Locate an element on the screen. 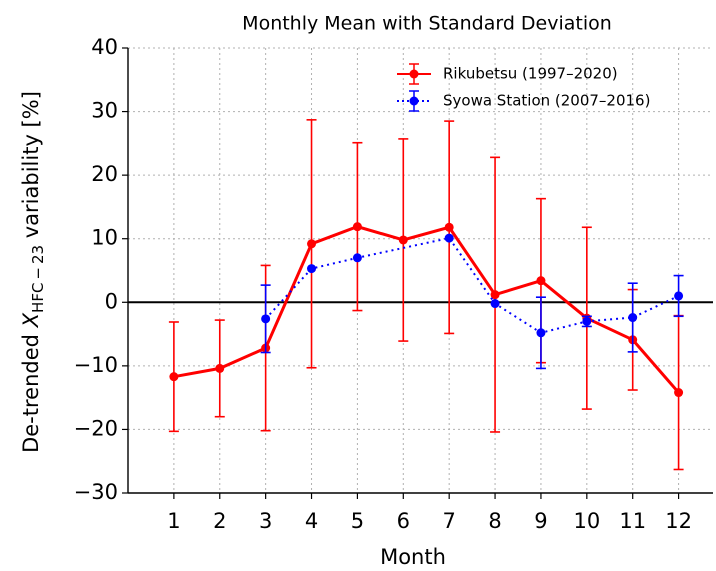 This screenshot has width=716, height=571. x-tick-label: 5 is located at coordinates (357, 521).